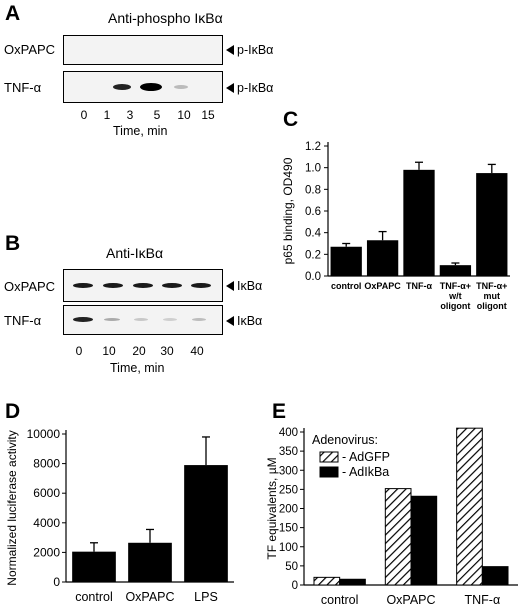 Image resolution: width=520 pixels, height=608 pixels. Describe the element at coordinates (13, 243) in the screenshot. I see `panel-b-letter: B` at that location.